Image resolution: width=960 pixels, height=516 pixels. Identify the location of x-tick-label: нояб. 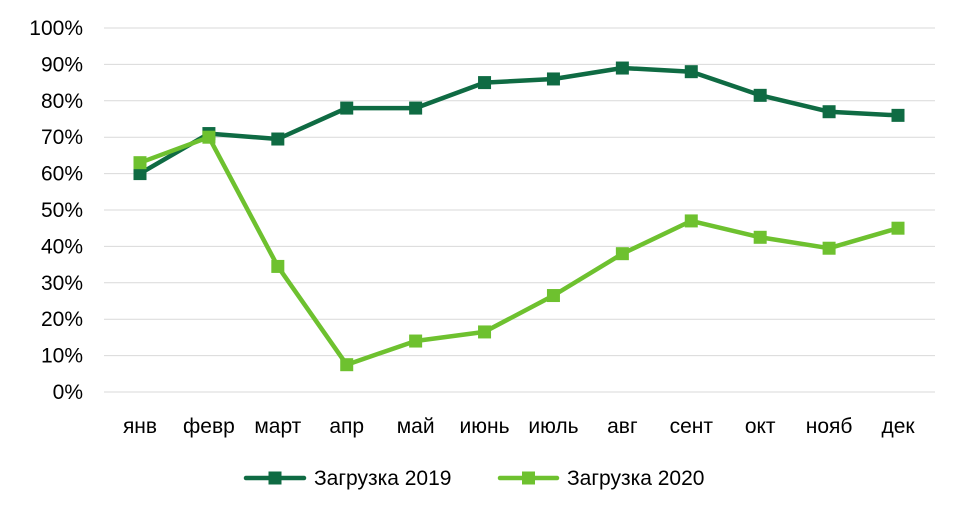
(829, 426).